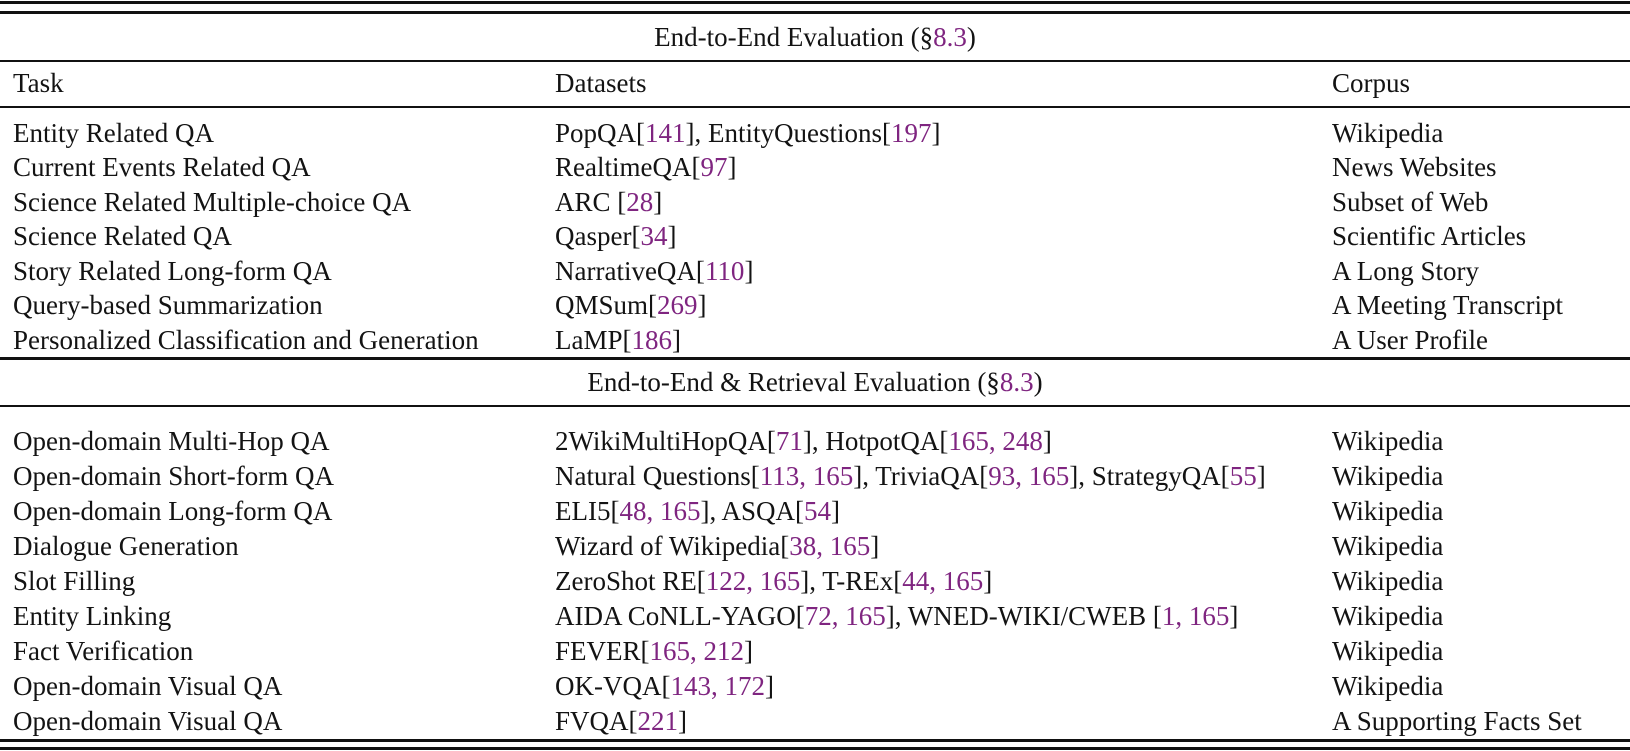 Image resolution: width=1630 pixels, height=751 pixels. Describe the element at coordinates (815, 12) in the screenshot. I see `table-top-rule-inner` at that location.